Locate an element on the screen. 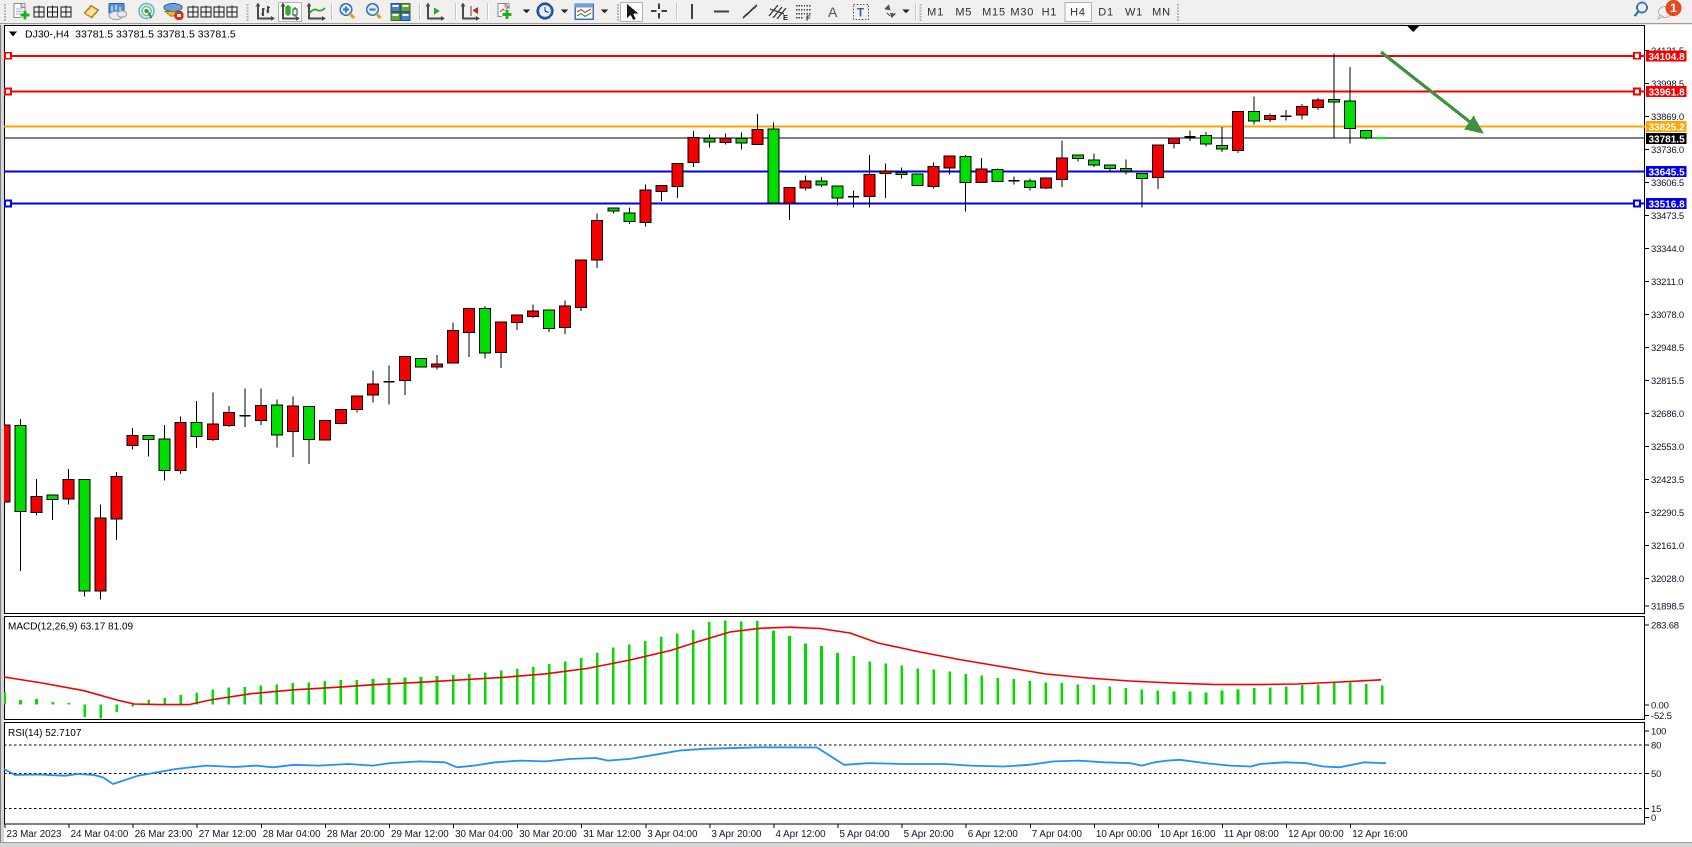  svg-text: F is located at coordinates (808, 18).